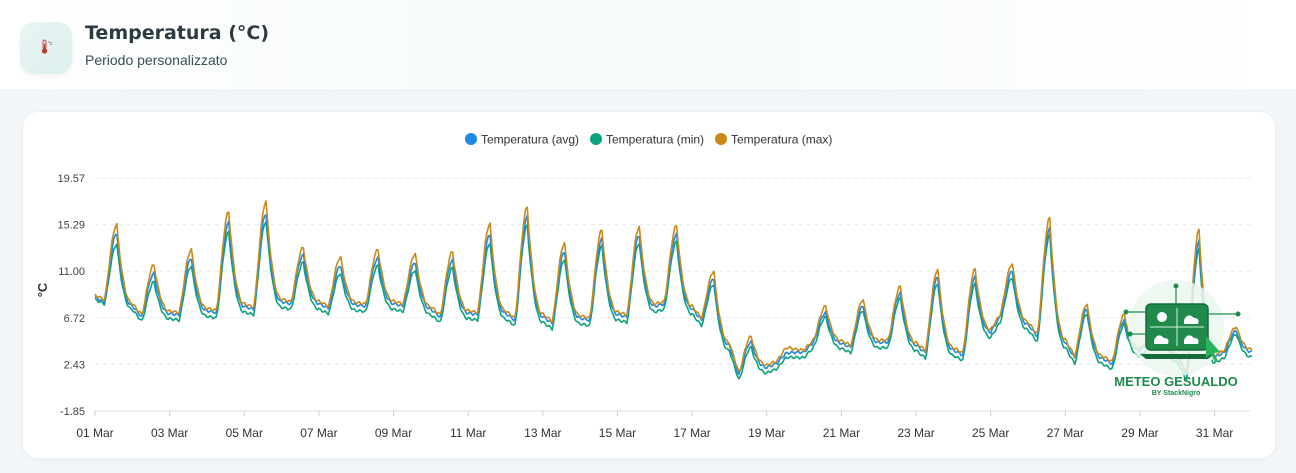 This screenshot has width=1296, height=473. What do you see at coordinates (1139, 433) in the screenshot?
I see `x-tick-label: 29 Mar` at bounding box center [1139, 433].